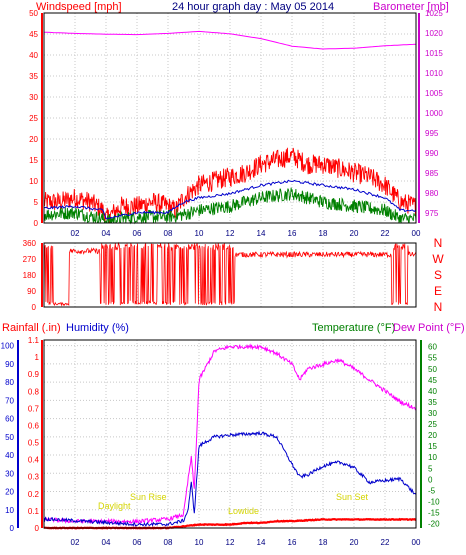  What do you see at coordinates (33, 76) in the screenshot?
I see `y-left-tick-label: 35` at bounding box center [33, 76].